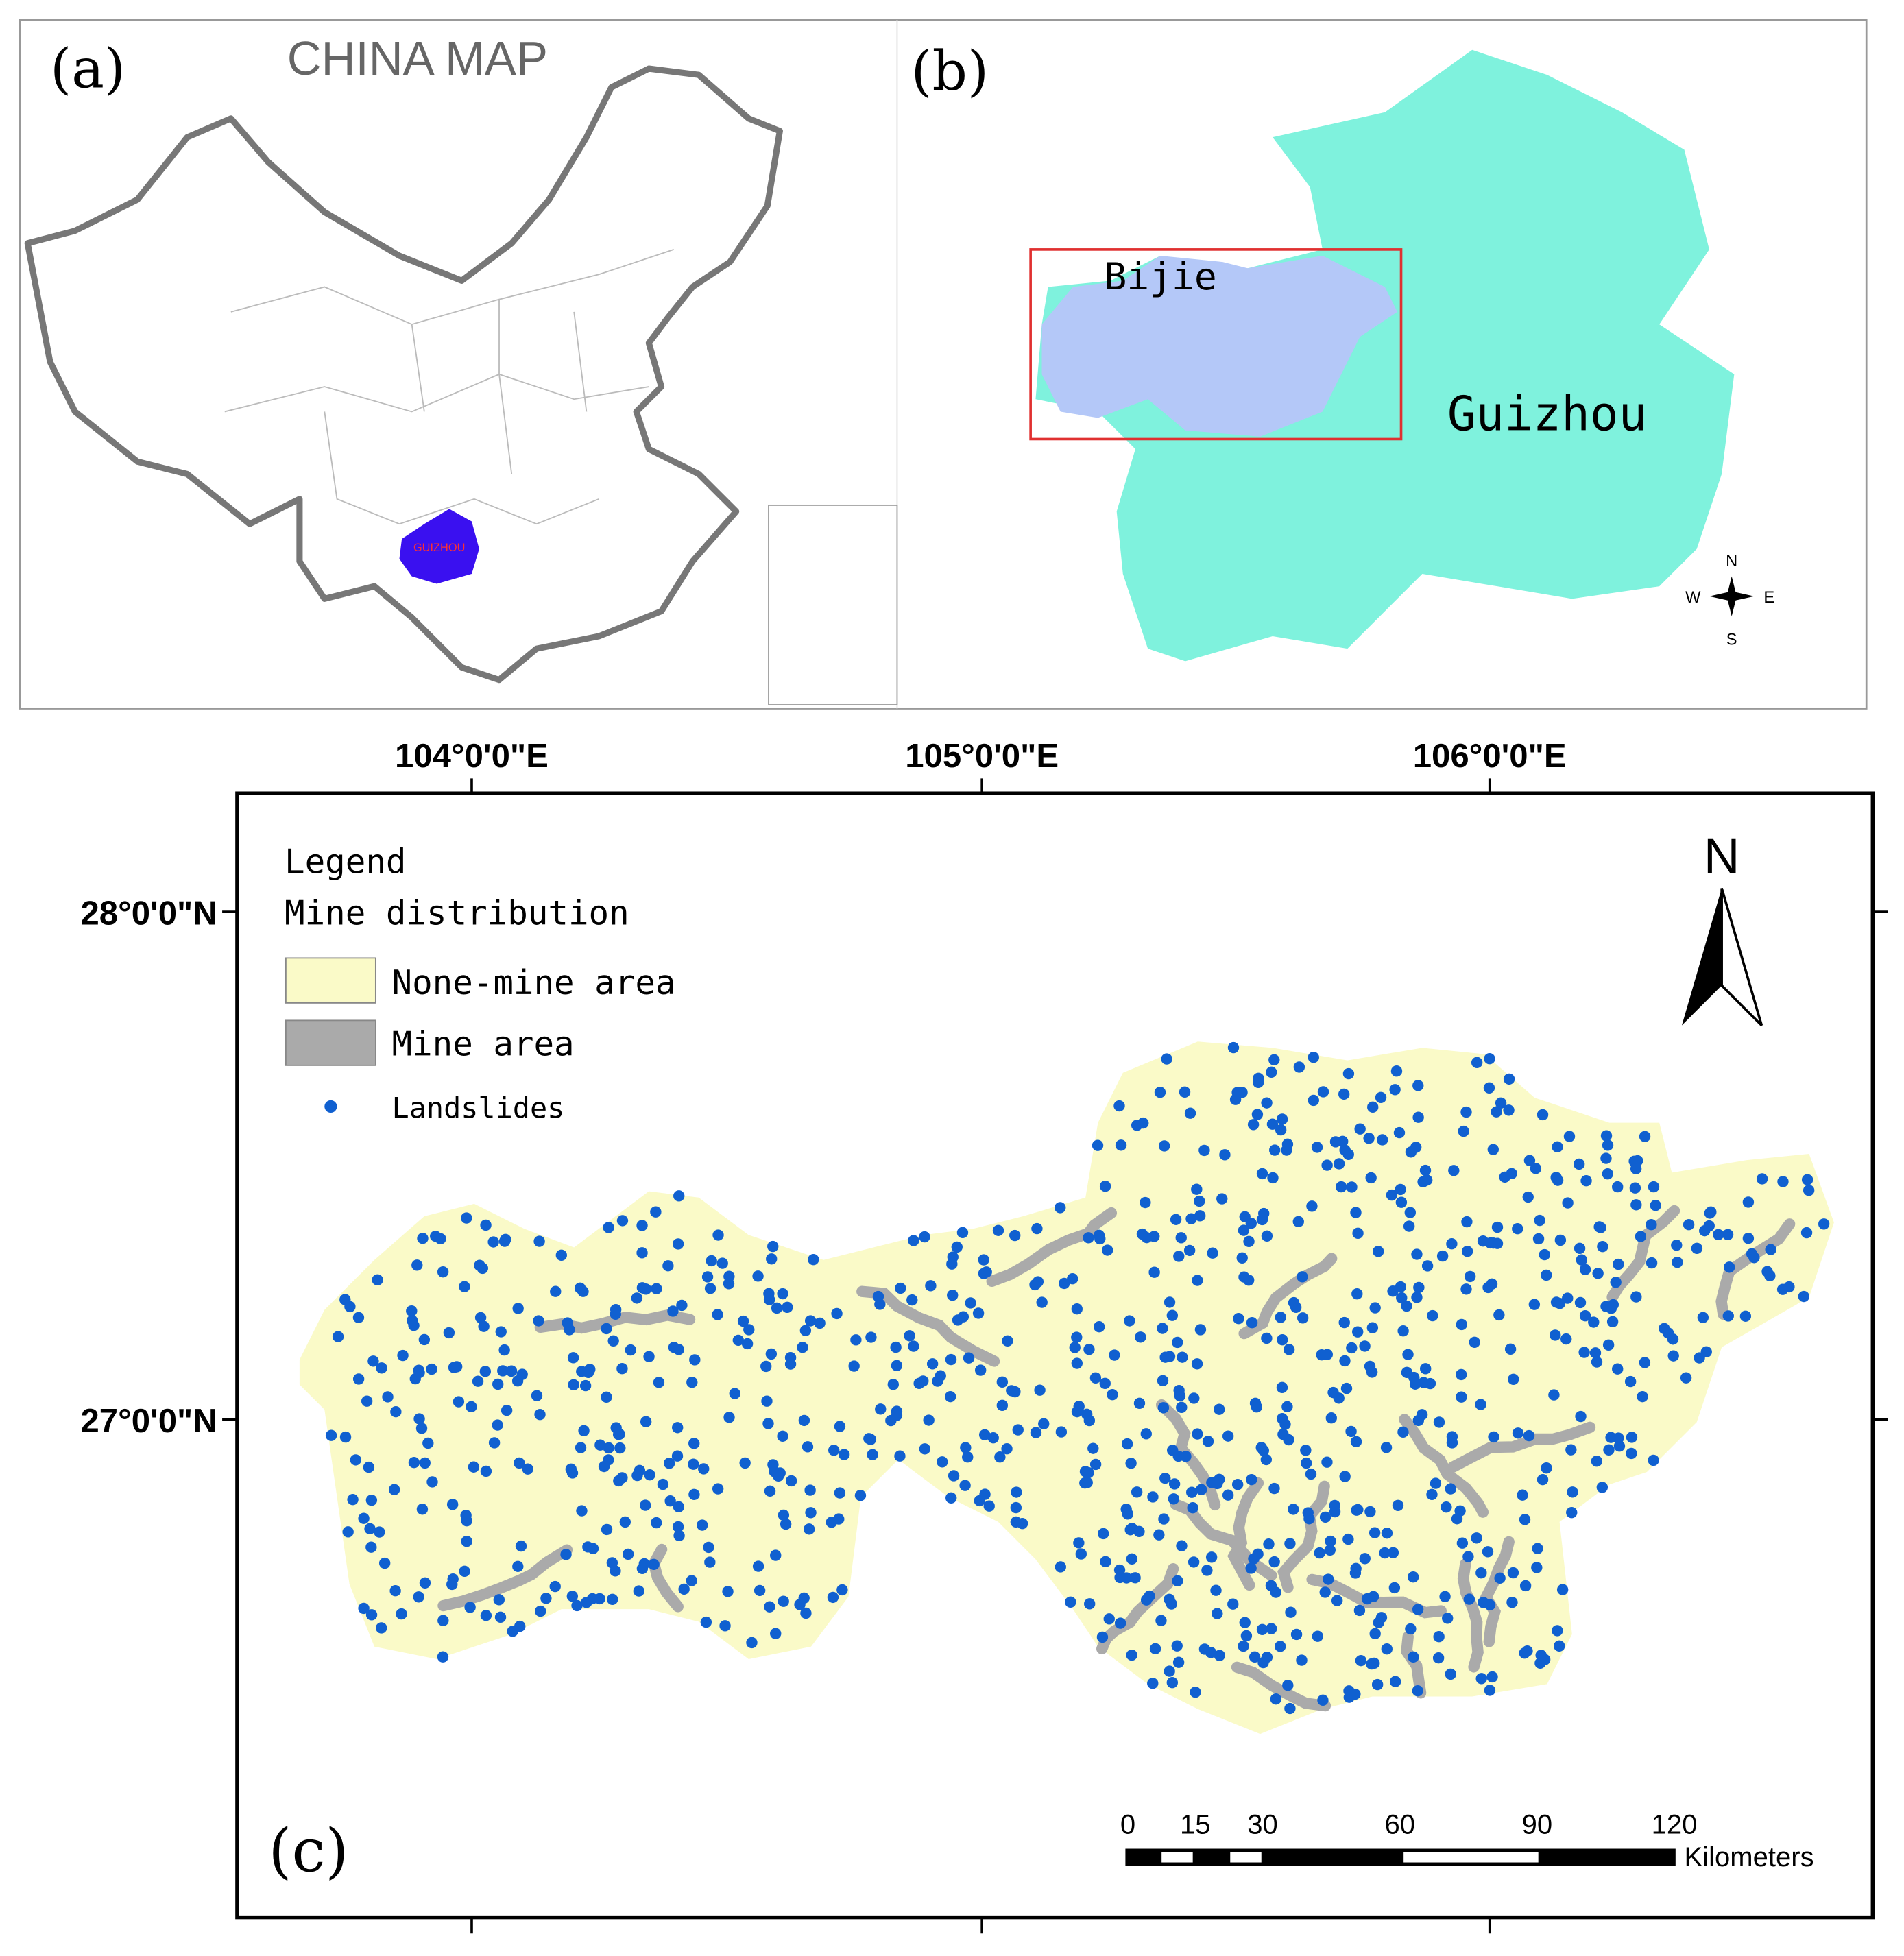  Describe the element at coordinates (330, 1106) in the screenshot. I see `legend-dot` at that location.